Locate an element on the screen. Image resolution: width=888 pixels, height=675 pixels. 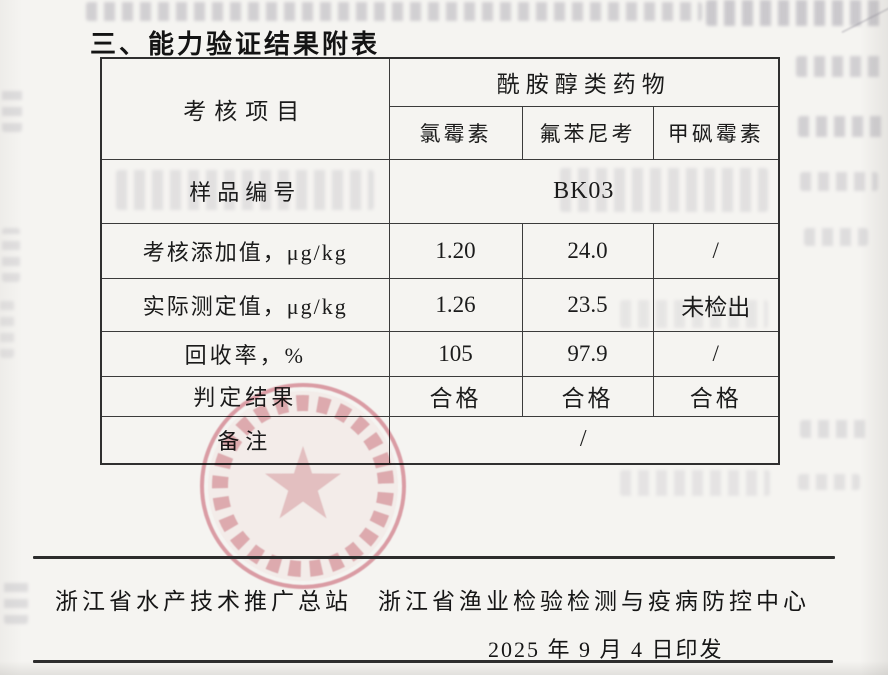
cell-sample-id: BK03 is located at coordinates (584, 191).